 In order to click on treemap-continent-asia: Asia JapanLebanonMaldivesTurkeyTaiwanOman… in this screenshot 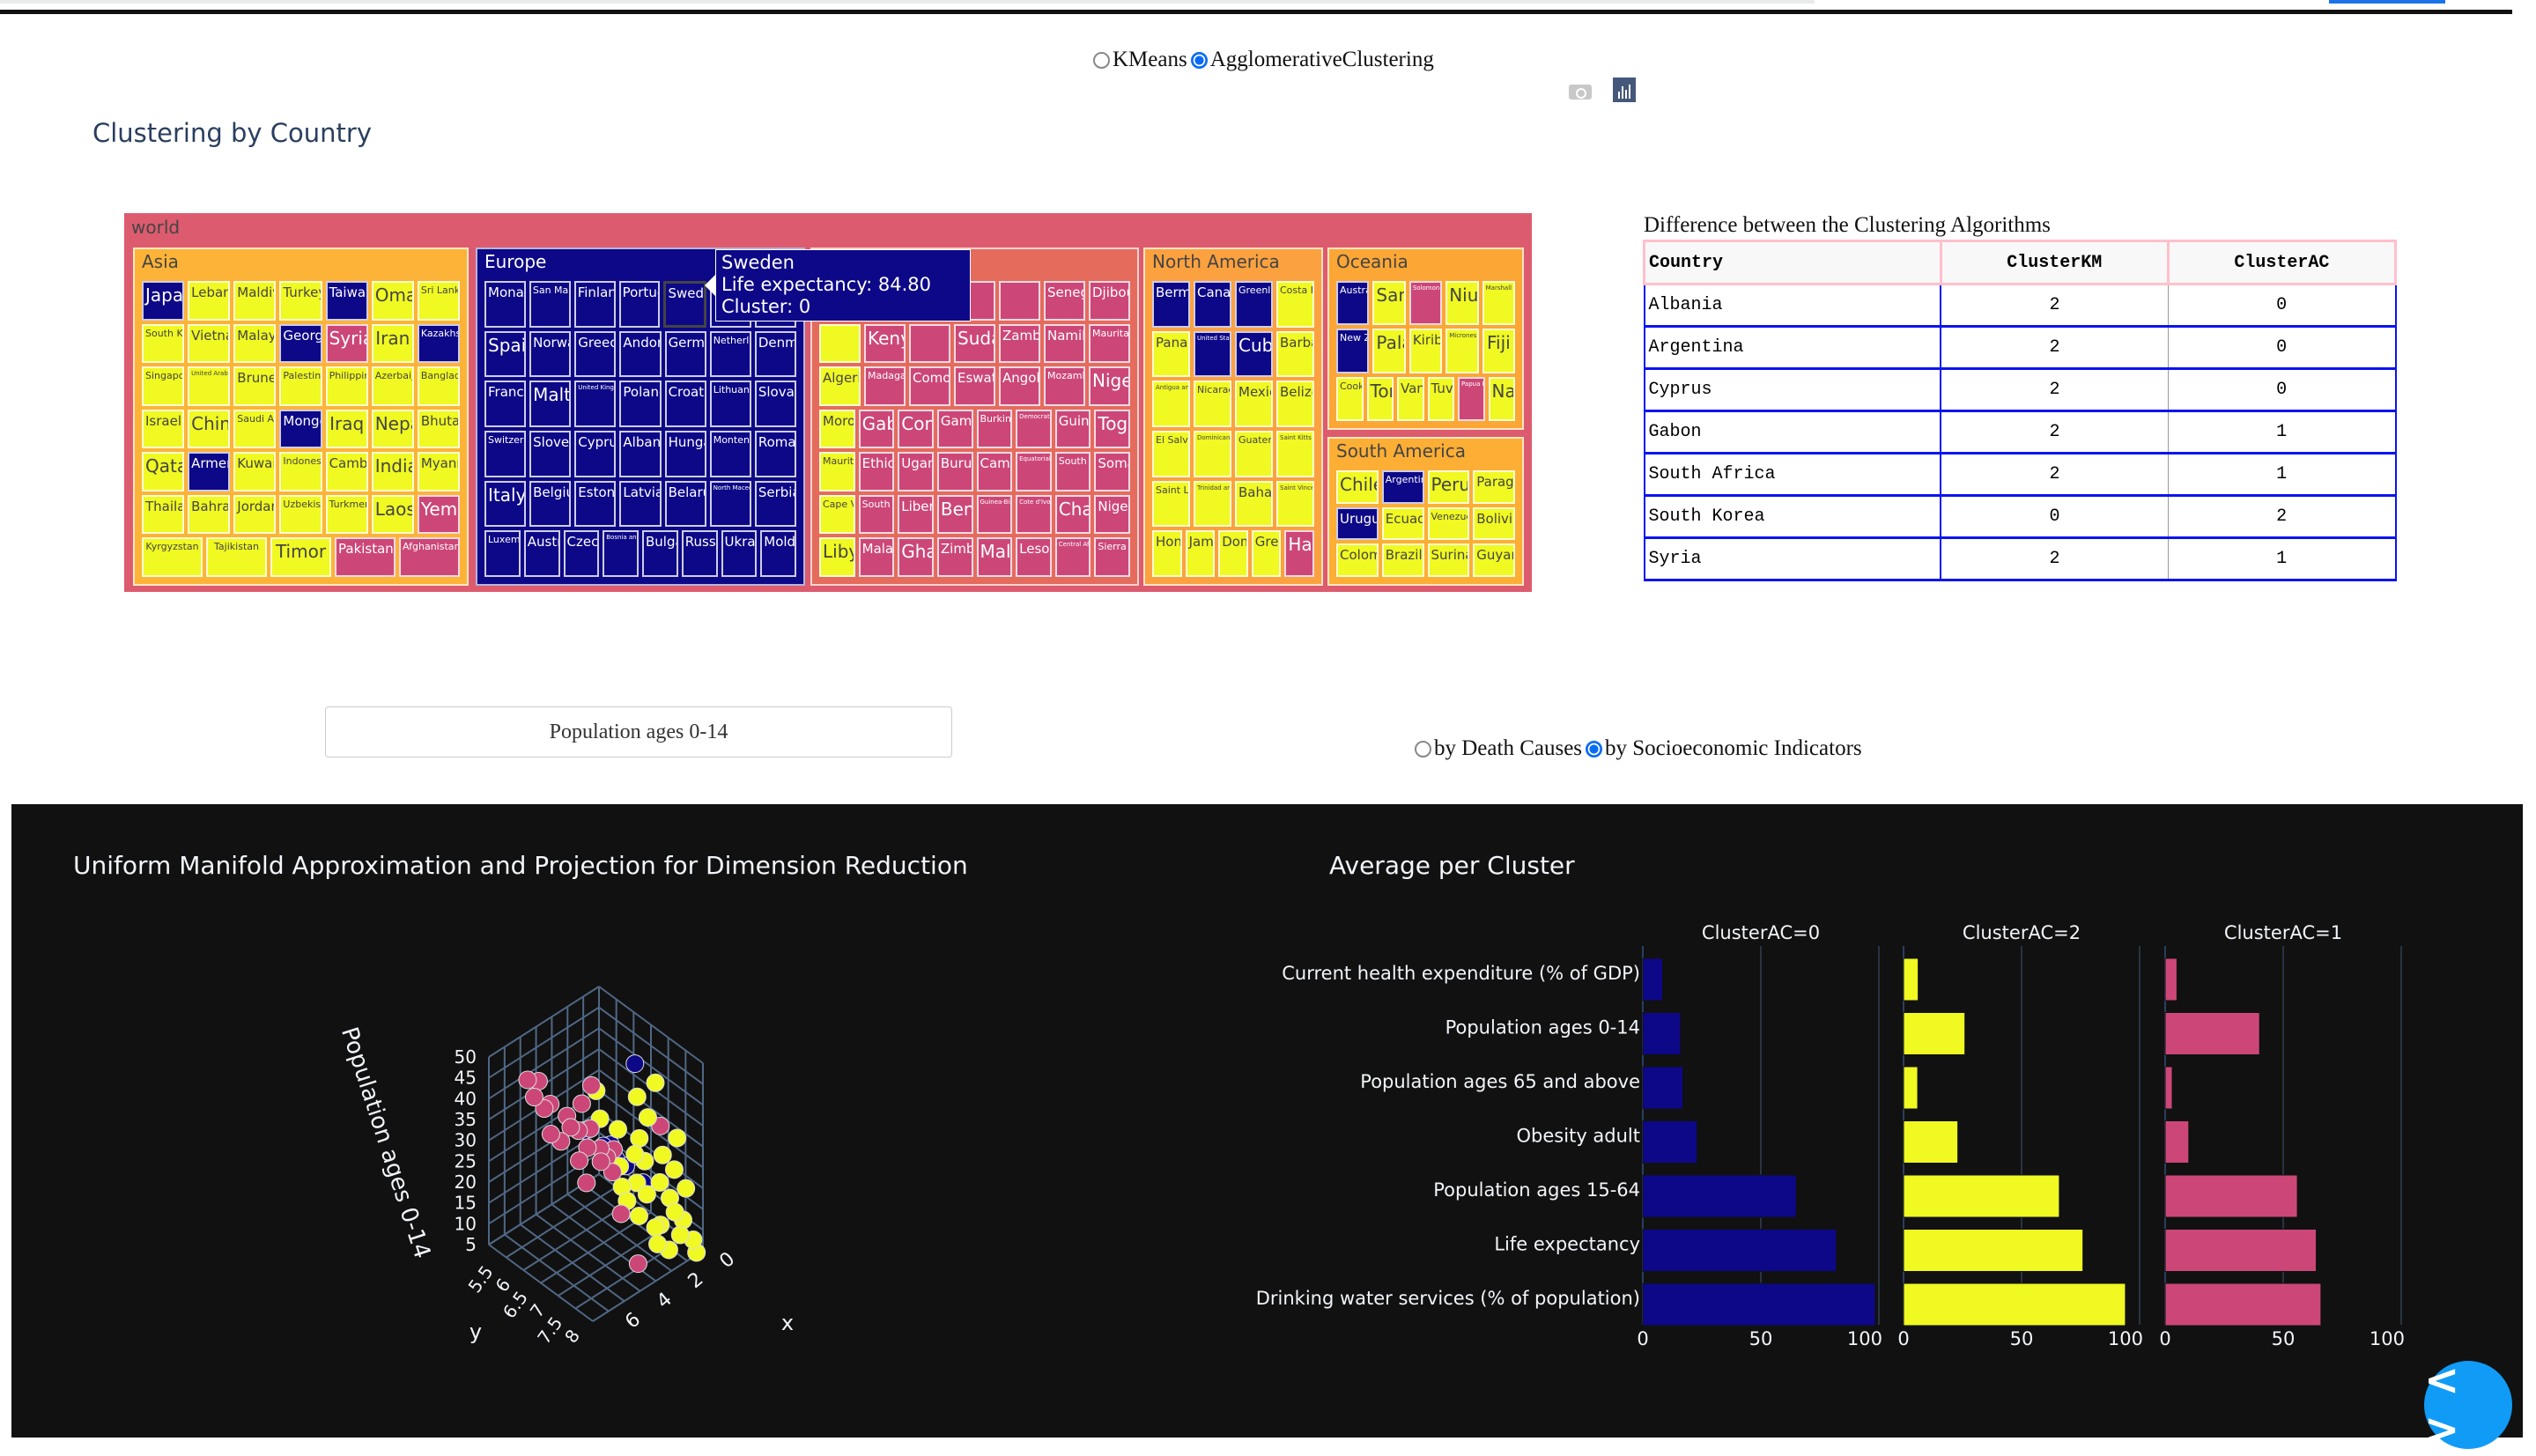, I will do `click(301, 417)`.